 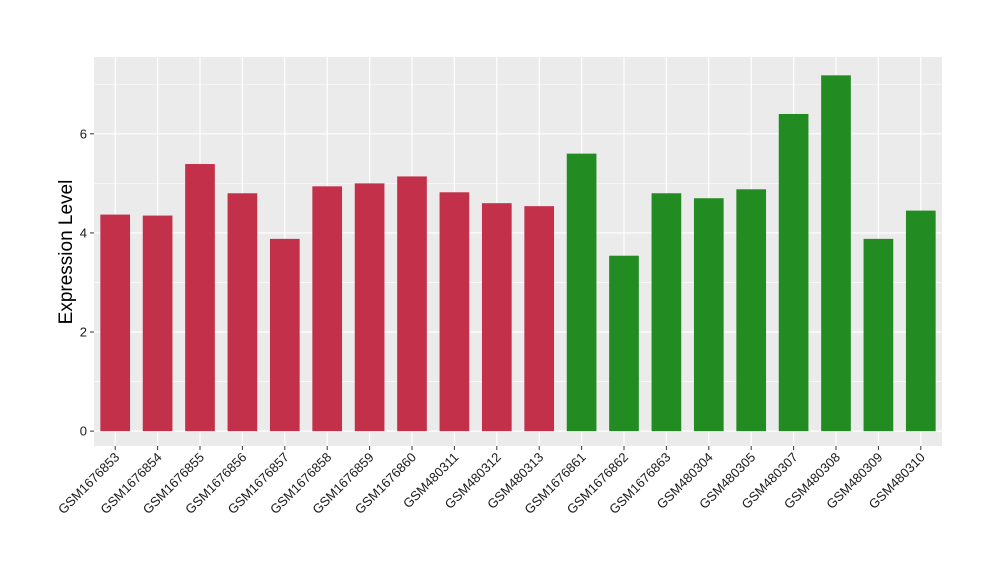 I want to click on bar-GSM480310, so click(x=920, y=321).